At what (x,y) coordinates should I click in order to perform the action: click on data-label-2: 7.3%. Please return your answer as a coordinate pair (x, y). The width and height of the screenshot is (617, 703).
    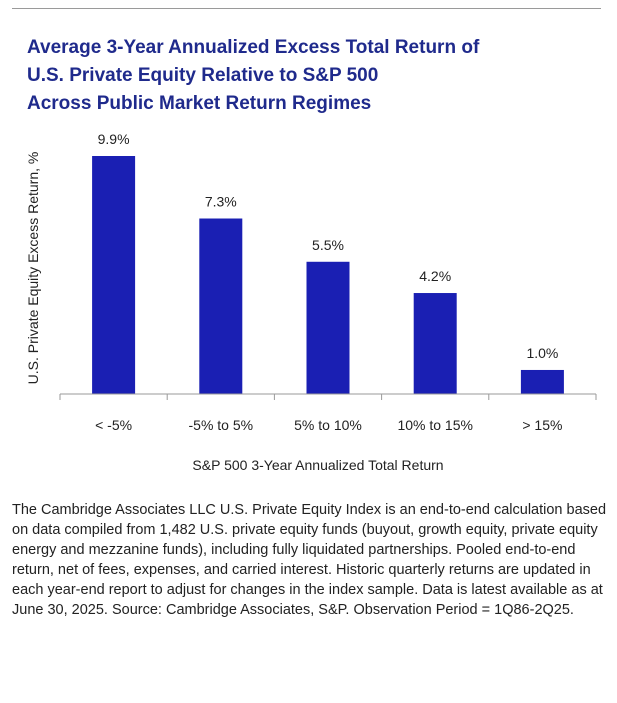
    Looking at the image, I should click on (221, 202).